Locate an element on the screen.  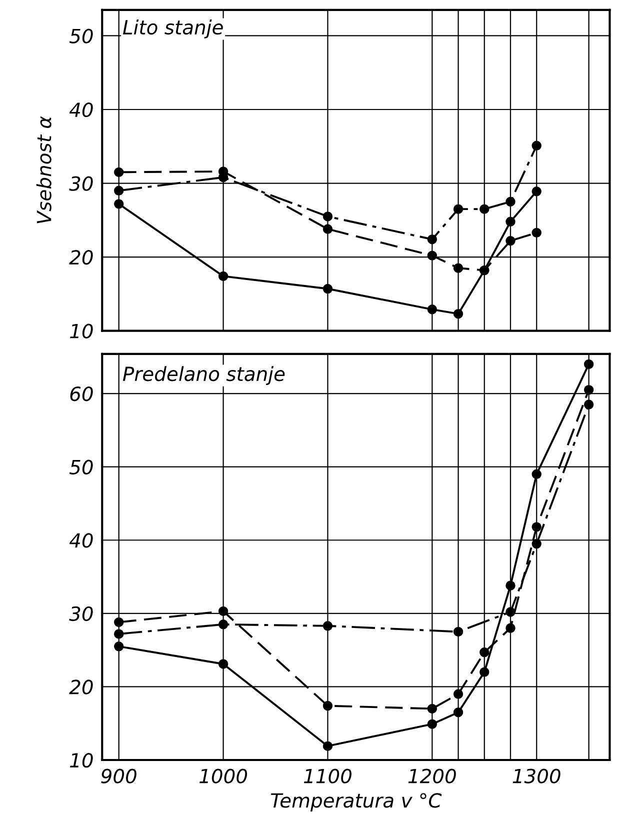
x-tick-label: 1000 is located at coordinates (223, 776).